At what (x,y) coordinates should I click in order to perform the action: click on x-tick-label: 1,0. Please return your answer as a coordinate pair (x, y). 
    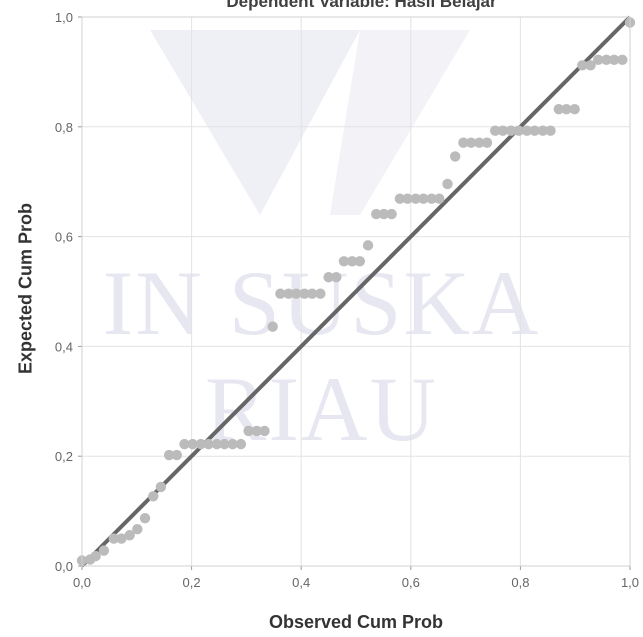
    Looking at the image, I should click on (630, 582).